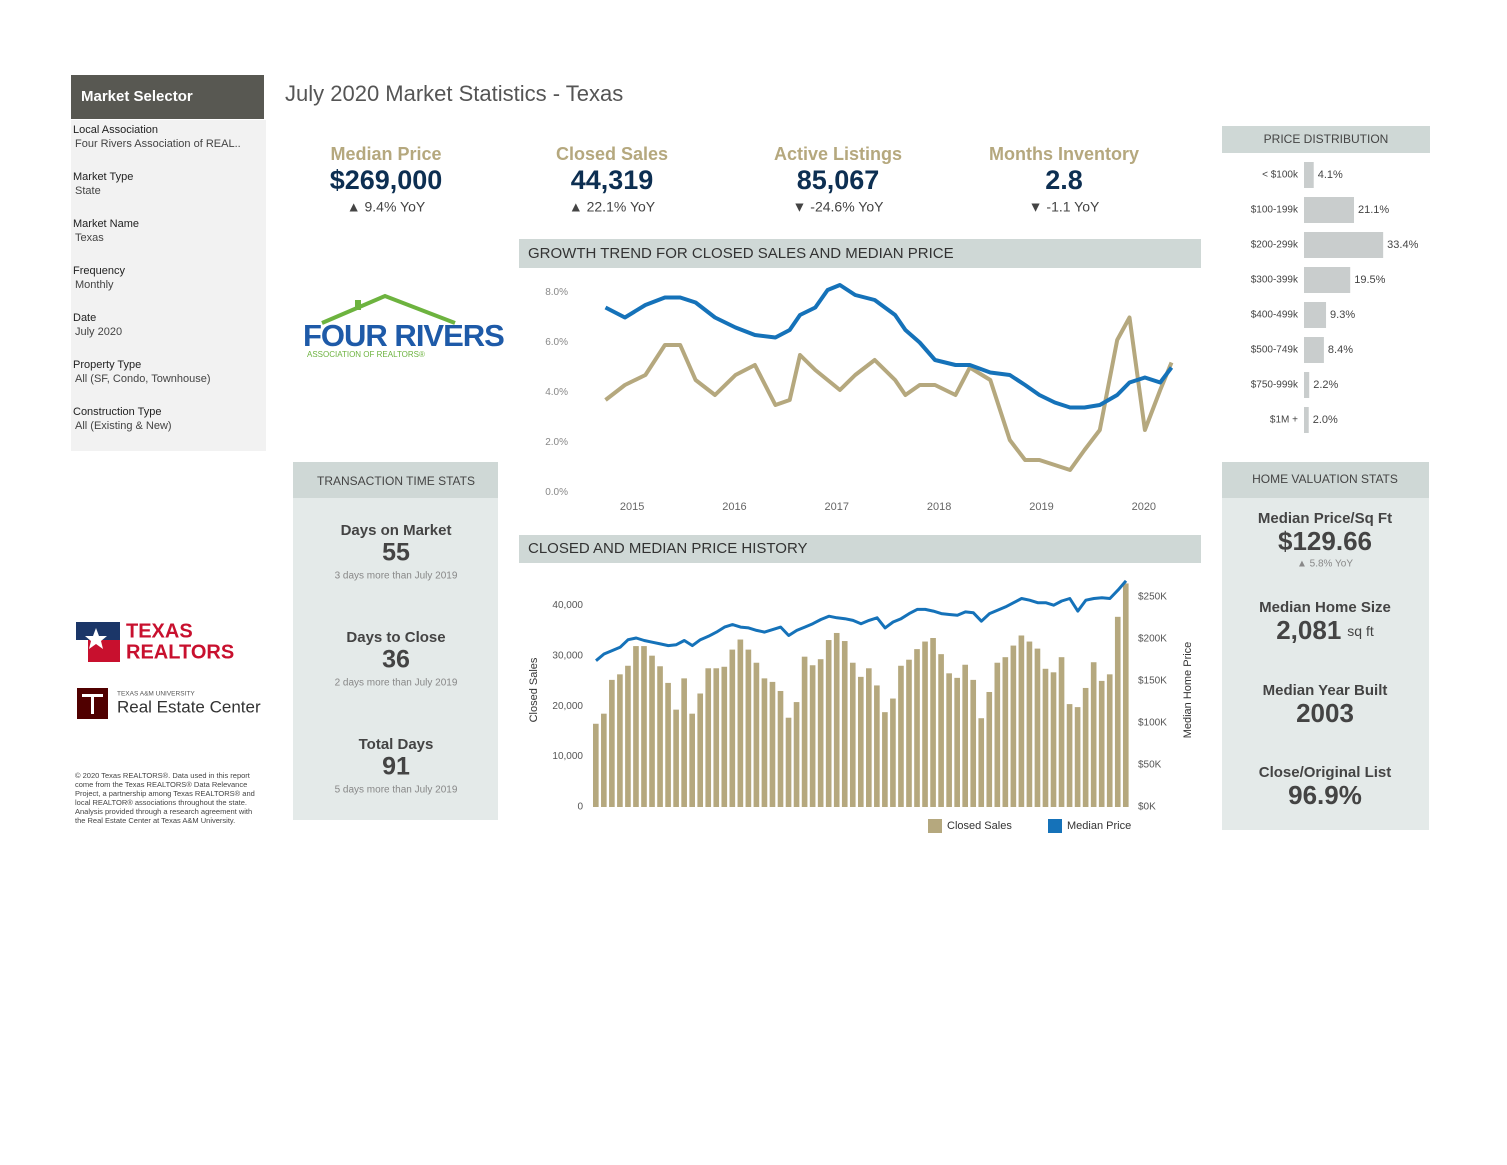 Image resolution: width=1507 pixels, height=1165 pixels. What do you see at coordinates (1325, 772) in the screenshot?
I see `stat-label: Close/Original List` at bounding box center [1325, 772].